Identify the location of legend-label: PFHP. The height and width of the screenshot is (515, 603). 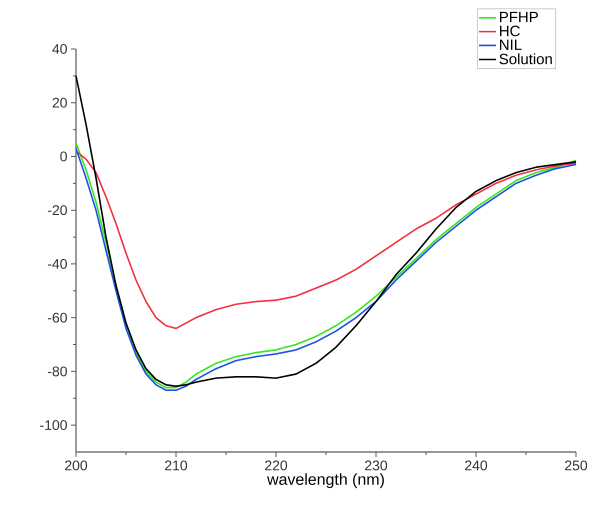
(519, 17).